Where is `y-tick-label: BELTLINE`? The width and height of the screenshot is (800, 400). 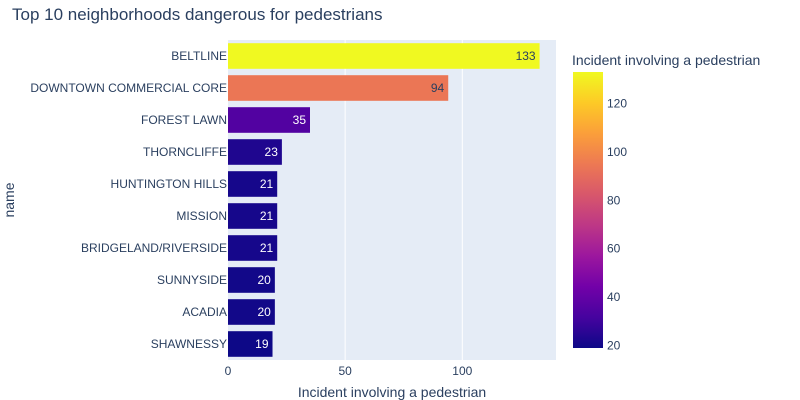 y-tick-label: BELTLINE is located at coordinates (199, 56).